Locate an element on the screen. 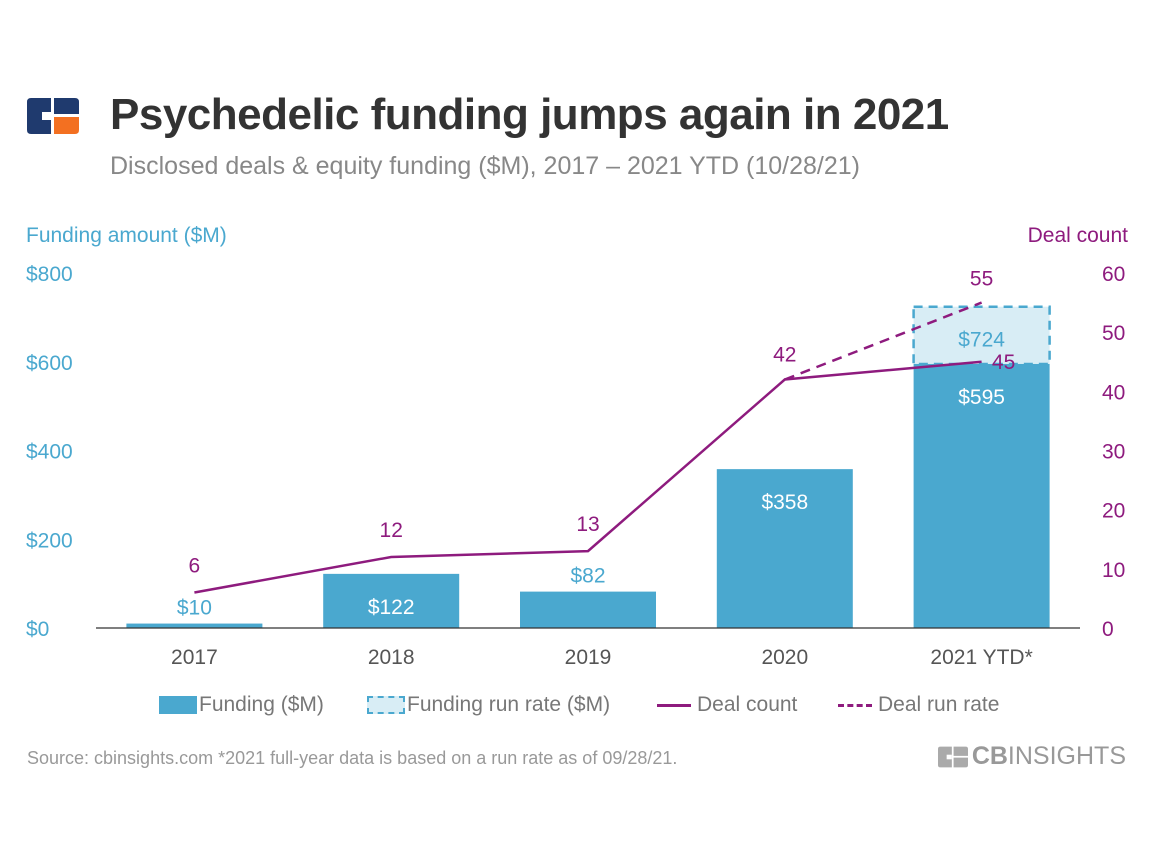 The height and width of the screenshot is (864, 1152). right-axis-tick-label: 20 is located at coordinates (1113, 511).